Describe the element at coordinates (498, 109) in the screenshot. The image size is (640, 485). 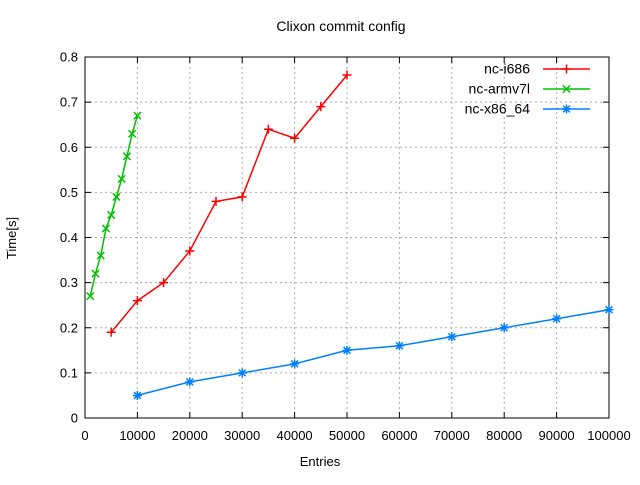
I see `legend-label-nc-x86_64: nc-x86_64` at that location.